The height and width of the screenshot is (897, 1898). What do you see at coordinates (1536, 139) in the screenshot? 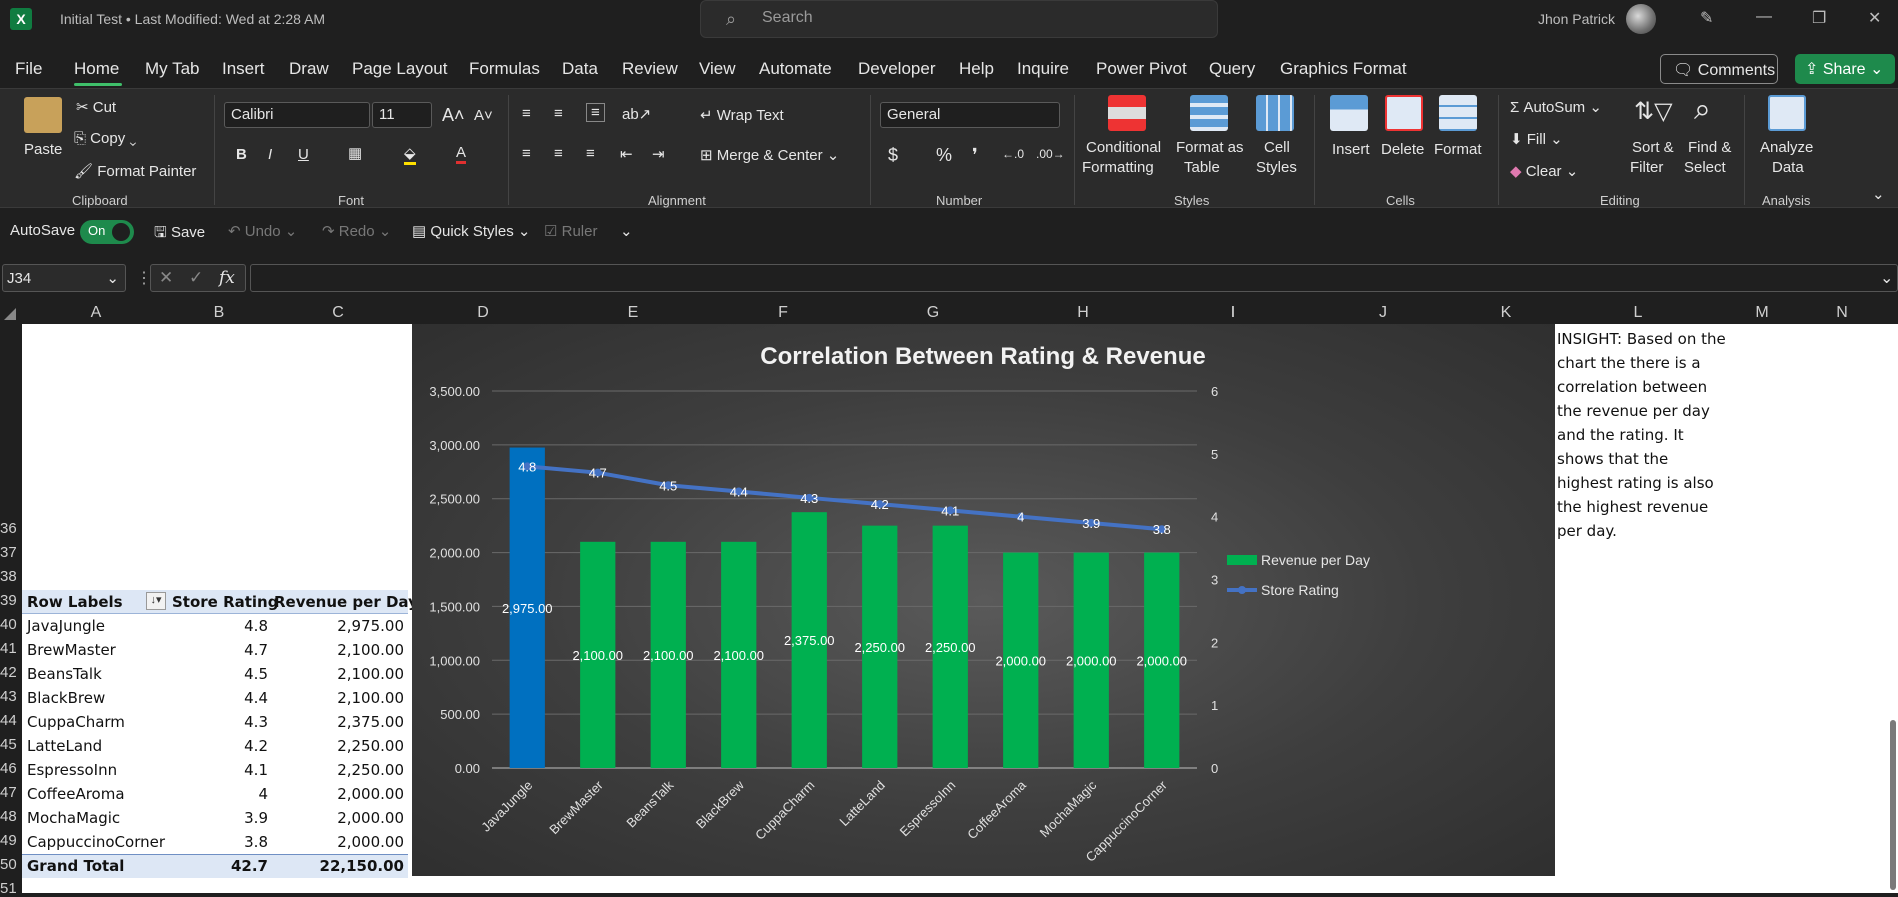
I see `fill-button: ⬇ Fill ⌄` at bounding box center [1536, 139].